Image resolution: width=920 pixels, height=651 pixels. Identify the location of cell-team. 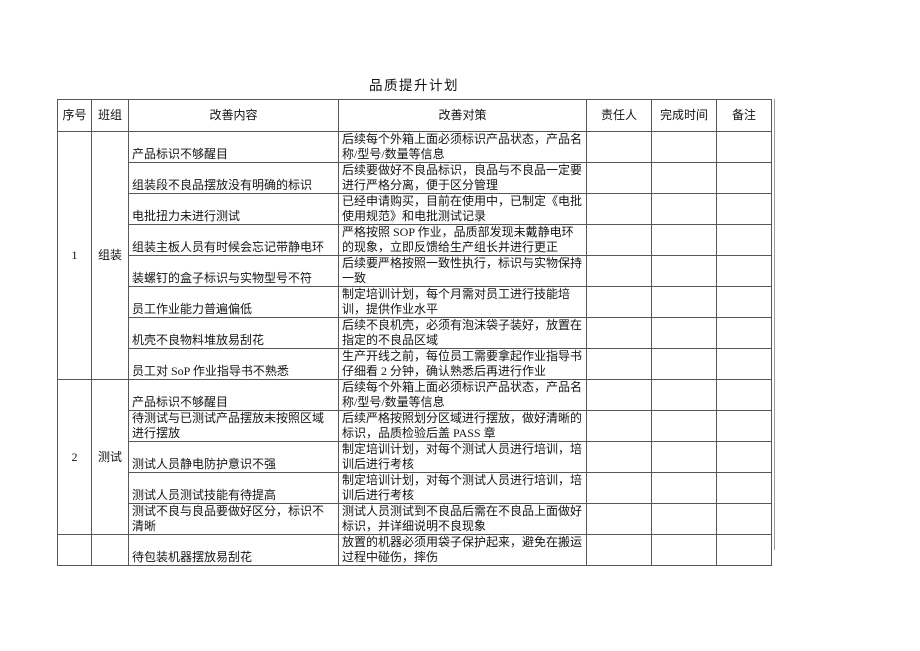
(110, 550).